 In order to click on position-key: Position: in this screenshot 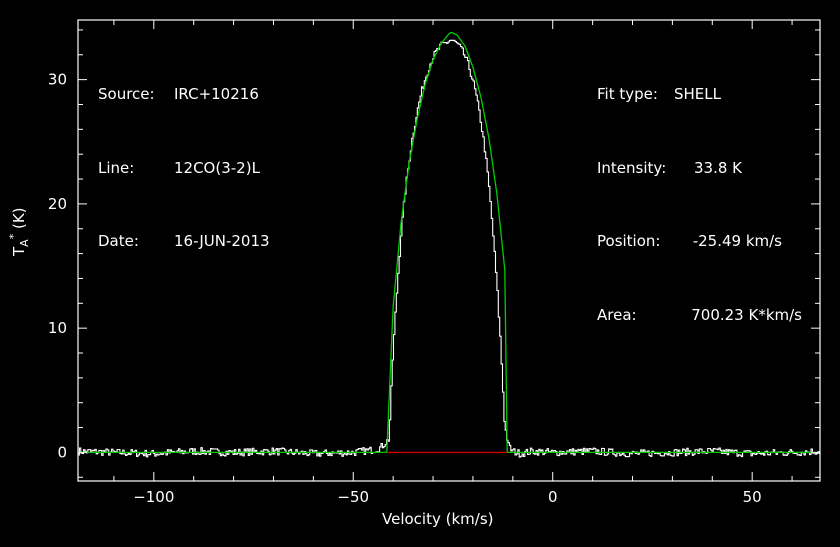, I will do `click(629, 241)`.